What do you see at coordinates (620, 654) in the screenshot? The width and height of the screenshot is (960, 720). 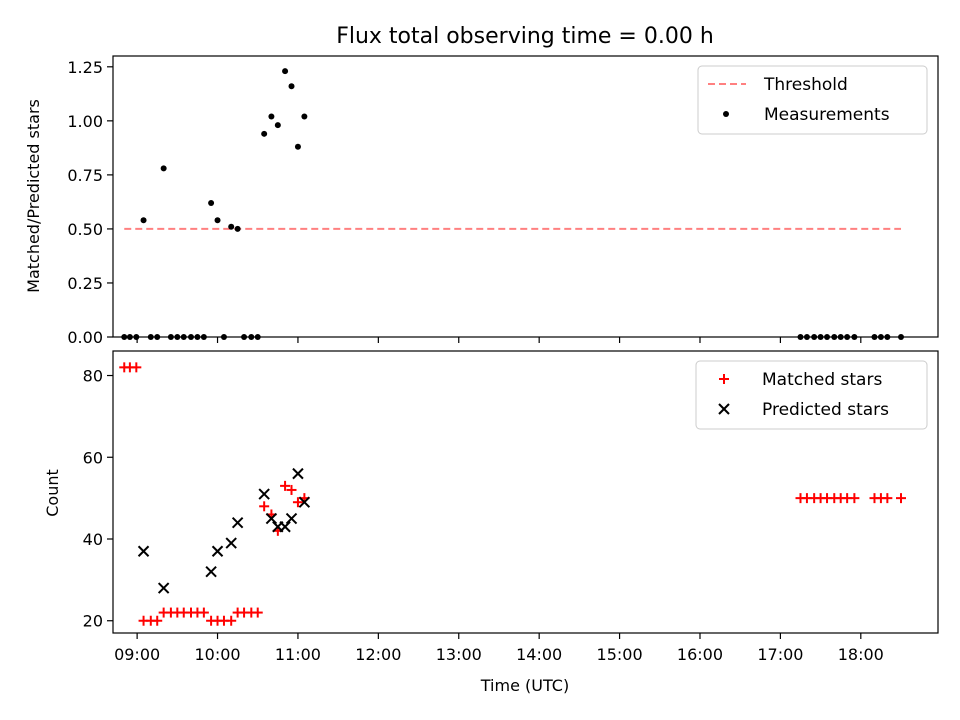 I see `x-tick-label: 15:00` at bounding box center [620, 654].